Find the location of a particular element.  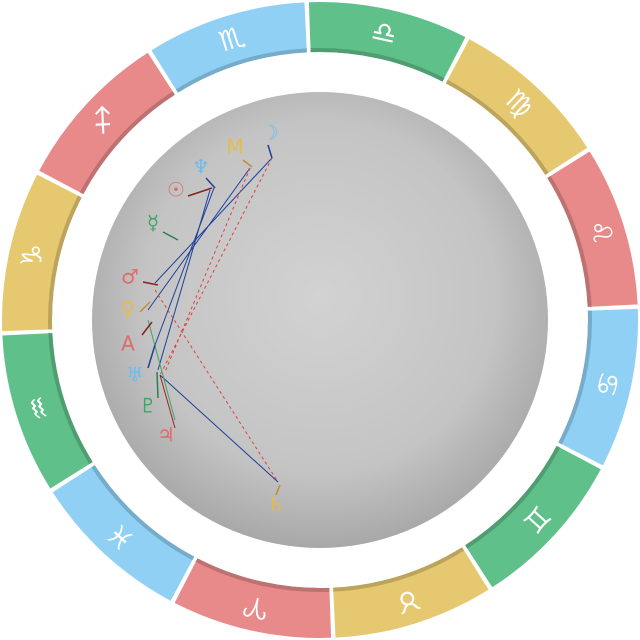

planet-glyph: ♇ is located at coordinates (148, 406).